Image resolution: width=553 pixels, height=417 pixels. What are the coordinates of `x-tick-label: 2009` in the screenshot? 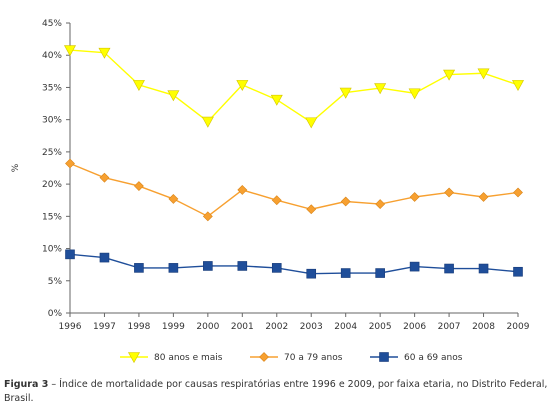 It's located at (518, 327).